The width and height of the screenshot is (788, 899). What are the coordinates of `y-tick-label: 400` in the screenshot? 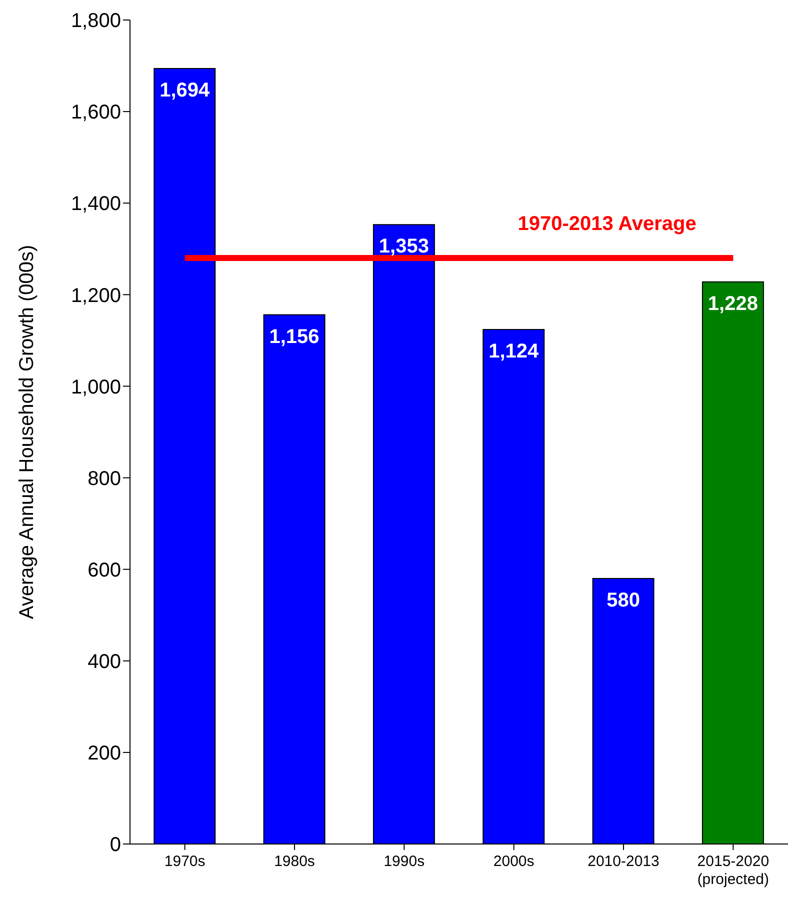 It's located at (104, 661).